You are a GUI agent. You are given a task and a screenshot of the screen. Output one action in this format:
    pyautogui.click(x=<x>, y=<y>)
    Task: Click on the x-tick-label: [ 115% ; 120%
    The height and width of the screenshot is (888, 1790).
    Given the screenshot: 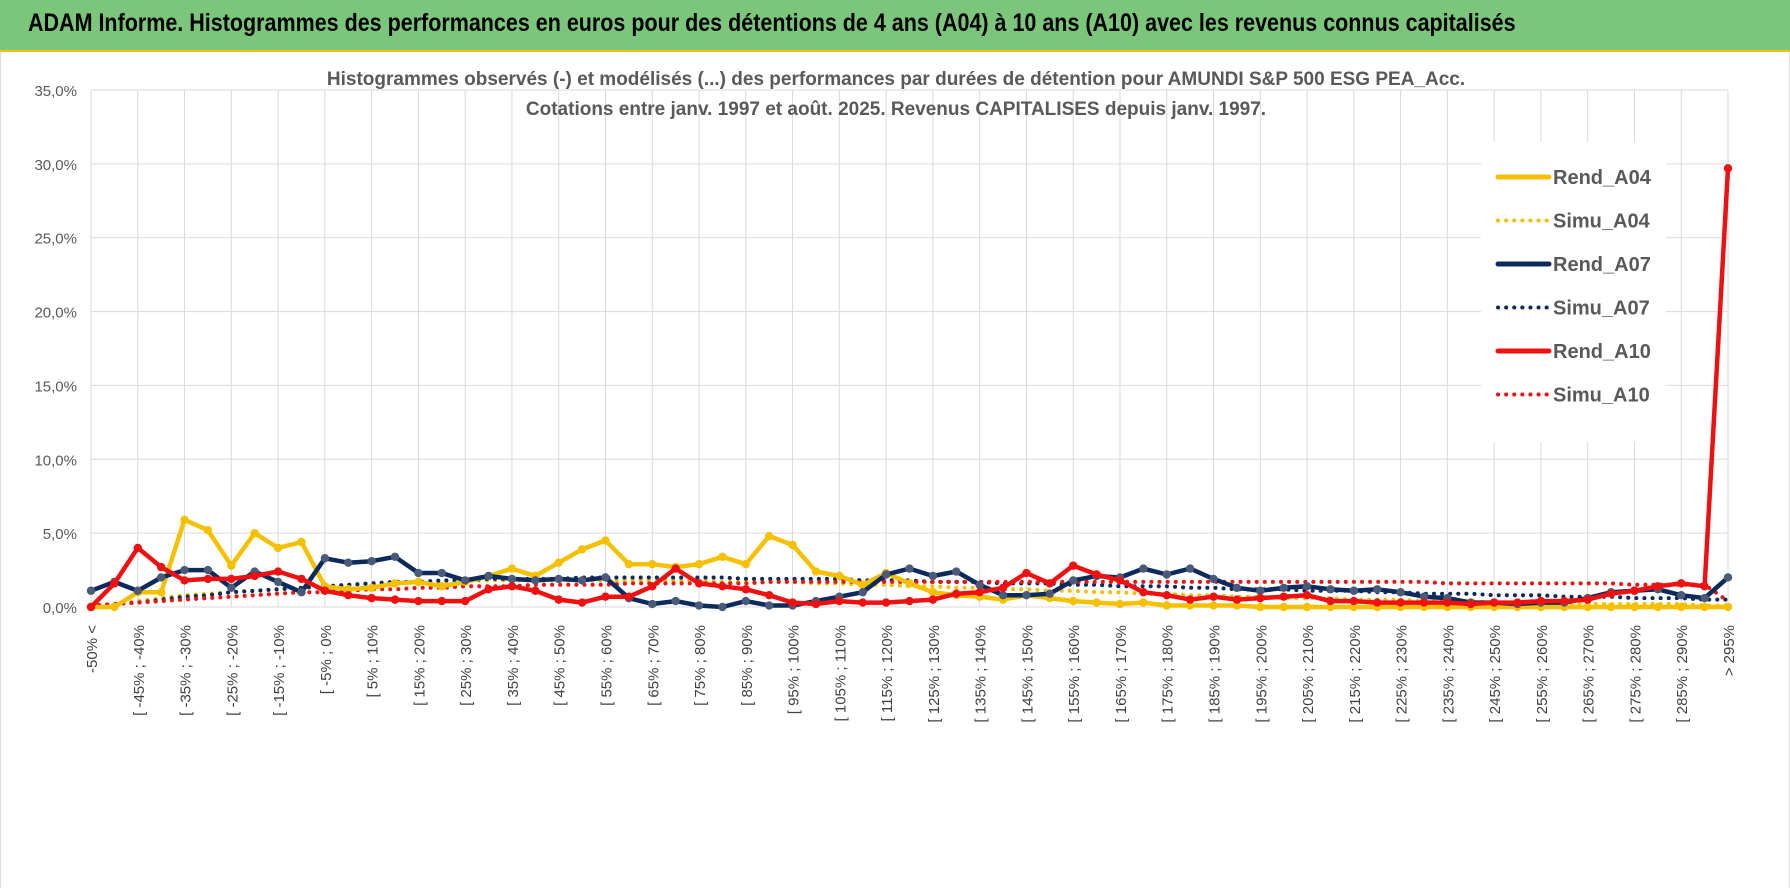 What is the action you would take?
    pyautogui.click(x=887, y=673)
    